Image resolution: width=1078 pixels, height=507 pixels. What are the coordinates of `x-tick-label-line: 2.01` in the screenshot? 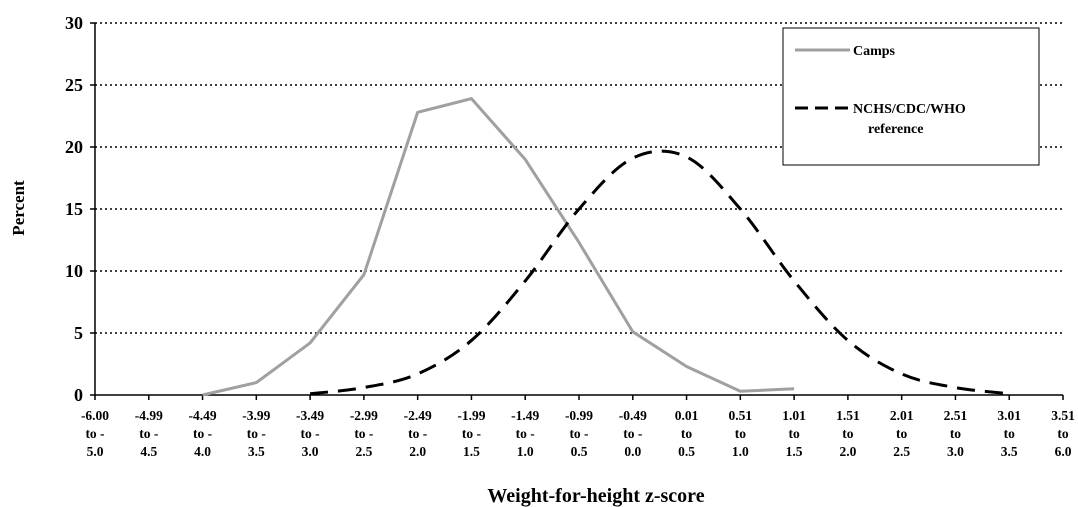 It's located at (902, 415).